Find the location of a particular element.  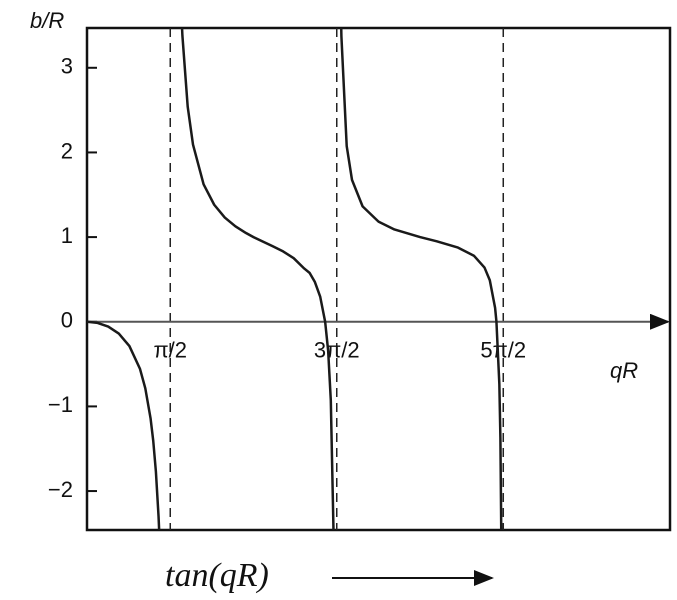

x-tick-label: 3π/2 is located at coordinates (337, 350).